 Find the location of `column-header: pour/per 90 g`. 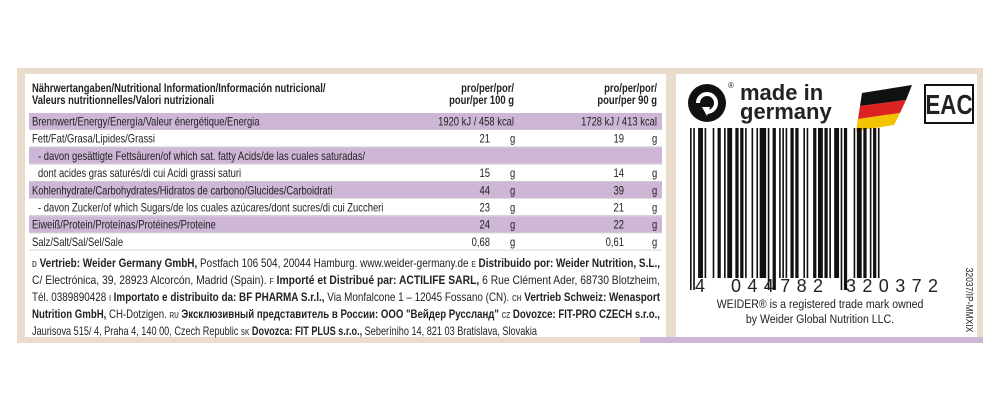

column-header: pour/per 90 g is located at coordinates (627, 100).